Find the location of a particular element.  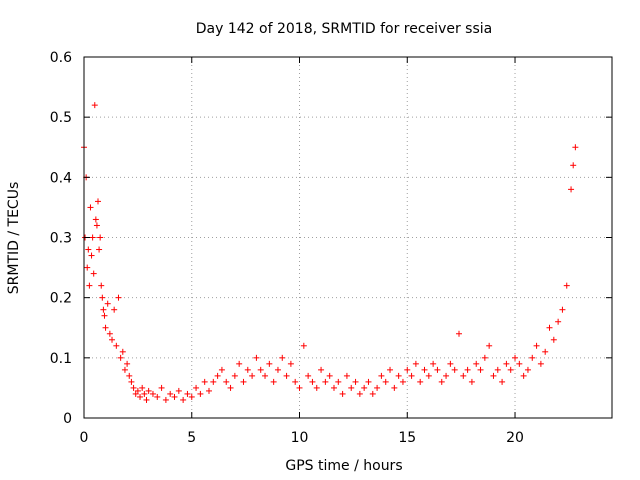

x-tick-label: 20 is located at coordinates (515, 438).